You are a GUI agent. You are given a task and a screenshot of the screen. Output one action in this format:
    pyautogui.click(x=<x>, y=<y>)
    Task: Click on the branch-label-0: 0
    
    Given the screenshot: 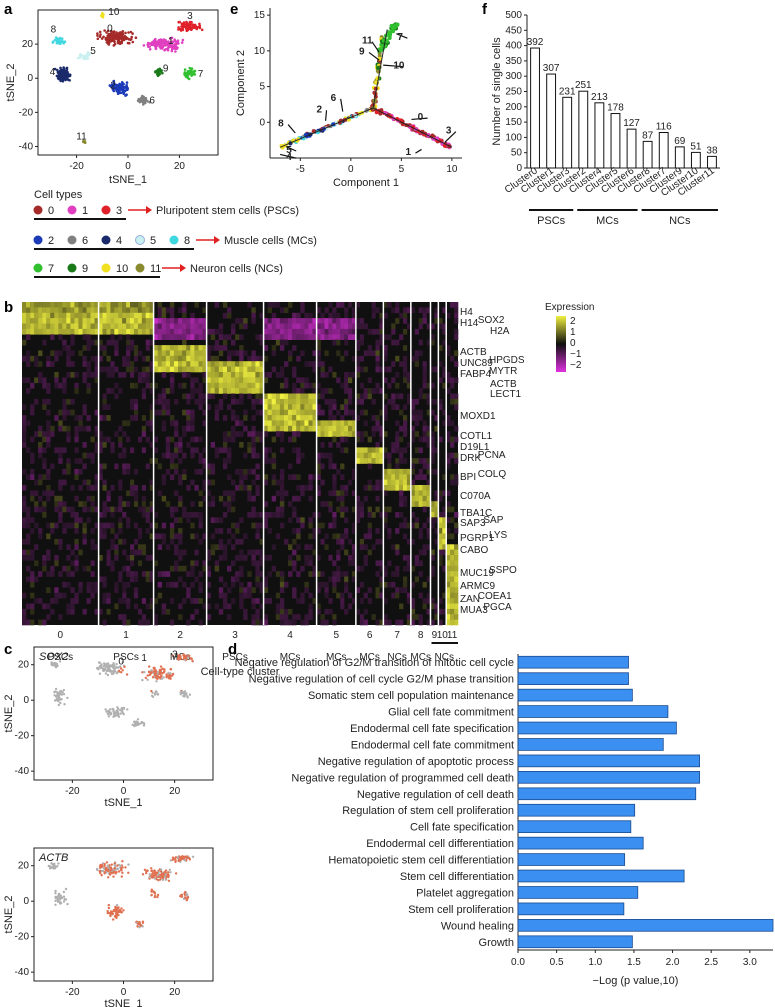 What is the action you would take?
    pyautogui.click(x=421, y=117)
    